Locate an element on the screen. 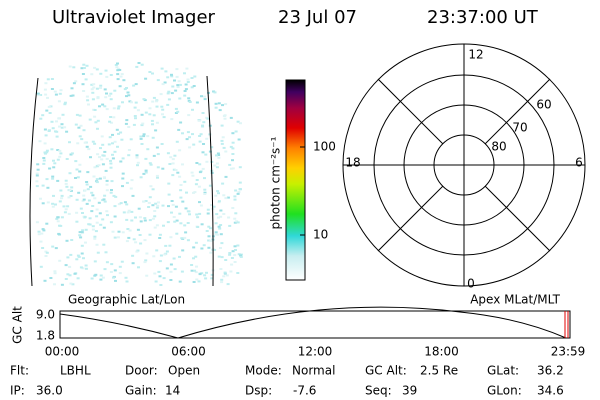 Image resolution: width=600 pixels, height=400 pixels. status-label: Gain: is located at coordinates (141, 391).